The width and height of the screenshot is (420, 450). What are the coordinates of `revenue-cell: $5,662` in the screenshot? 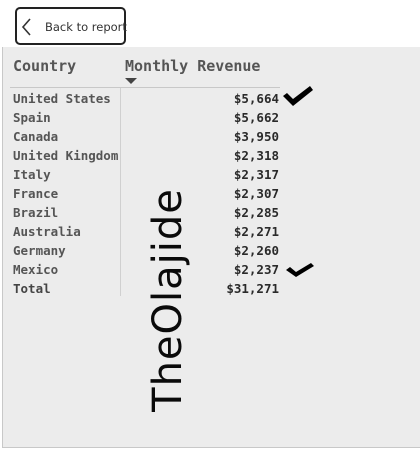 It's located at (256, 117).